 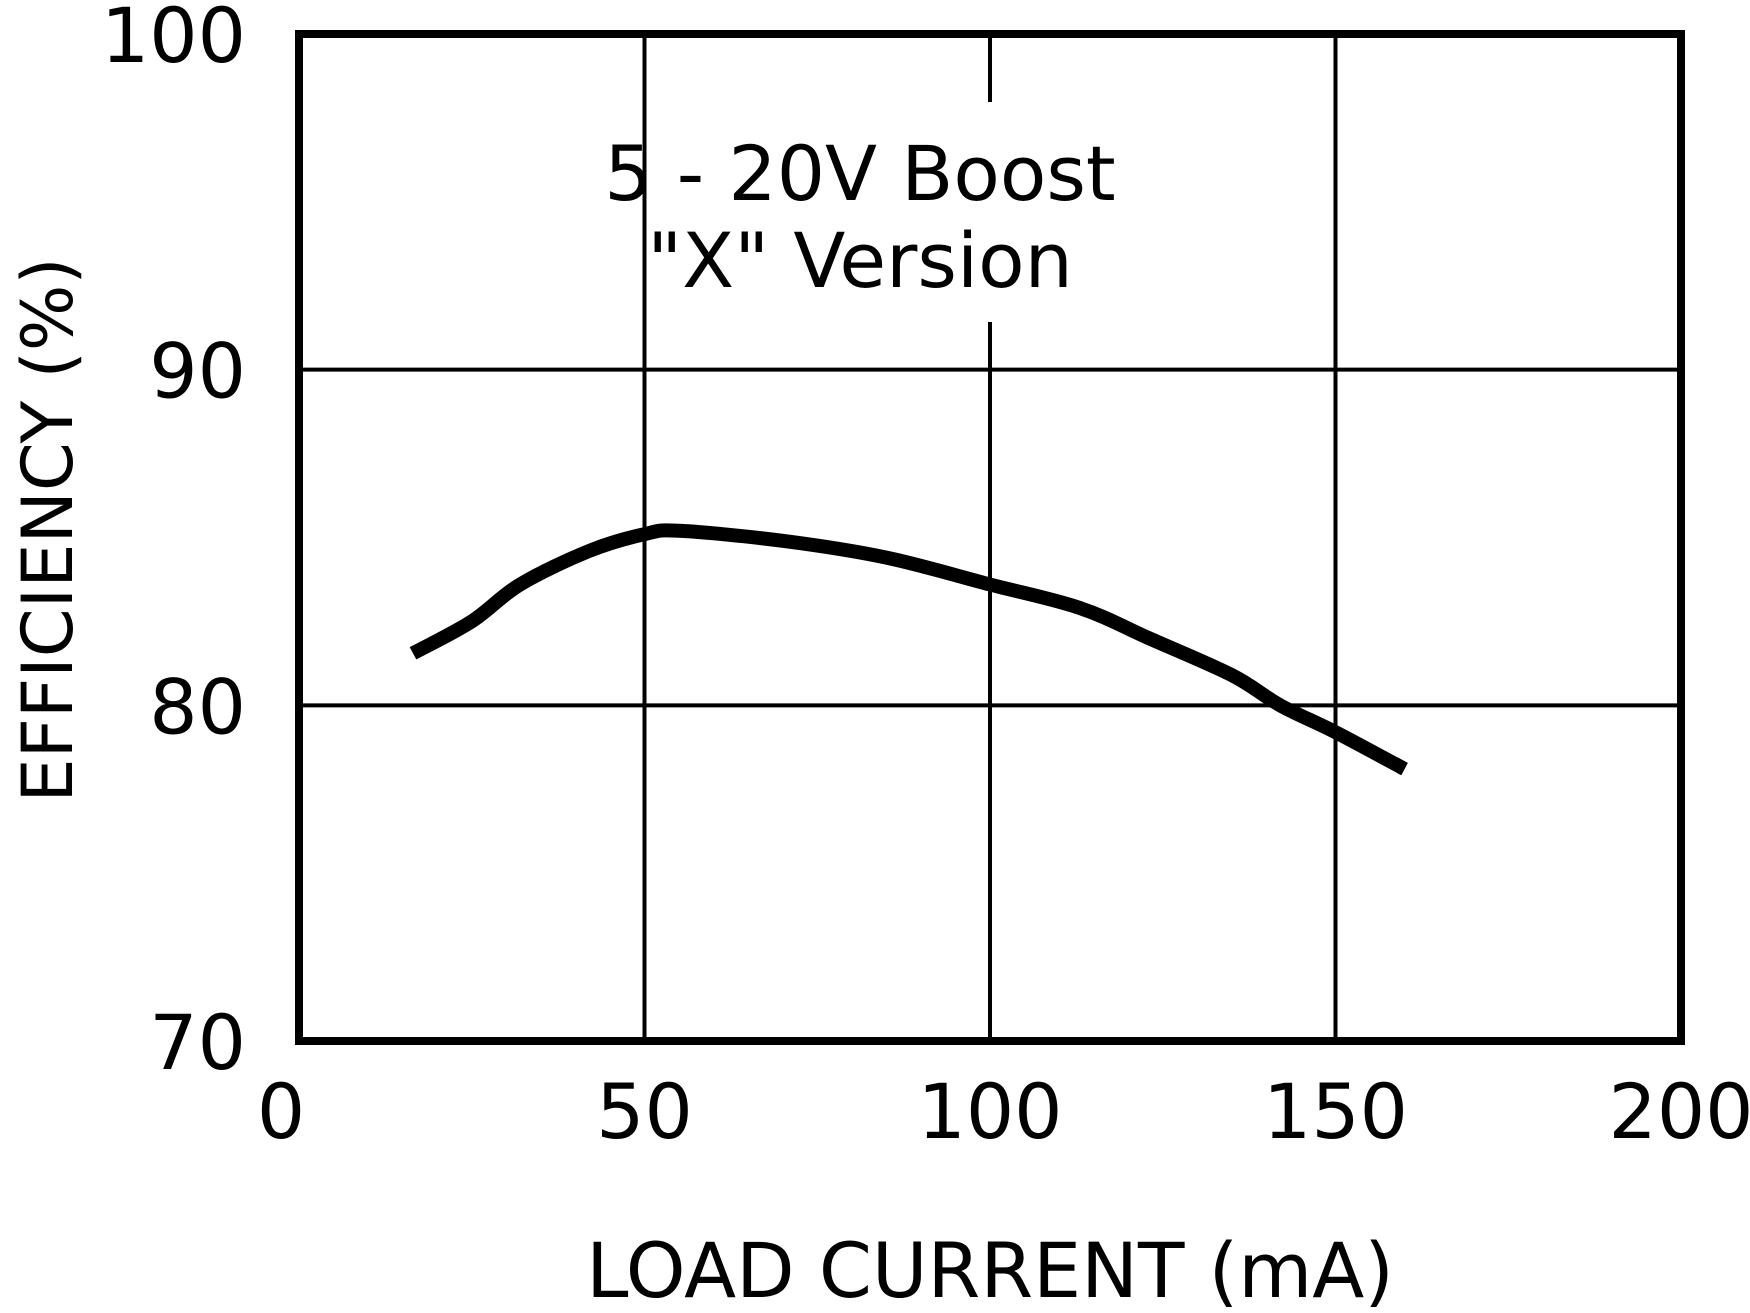 I want to click on y-tick-label: 90, so click(x=197, y=371).